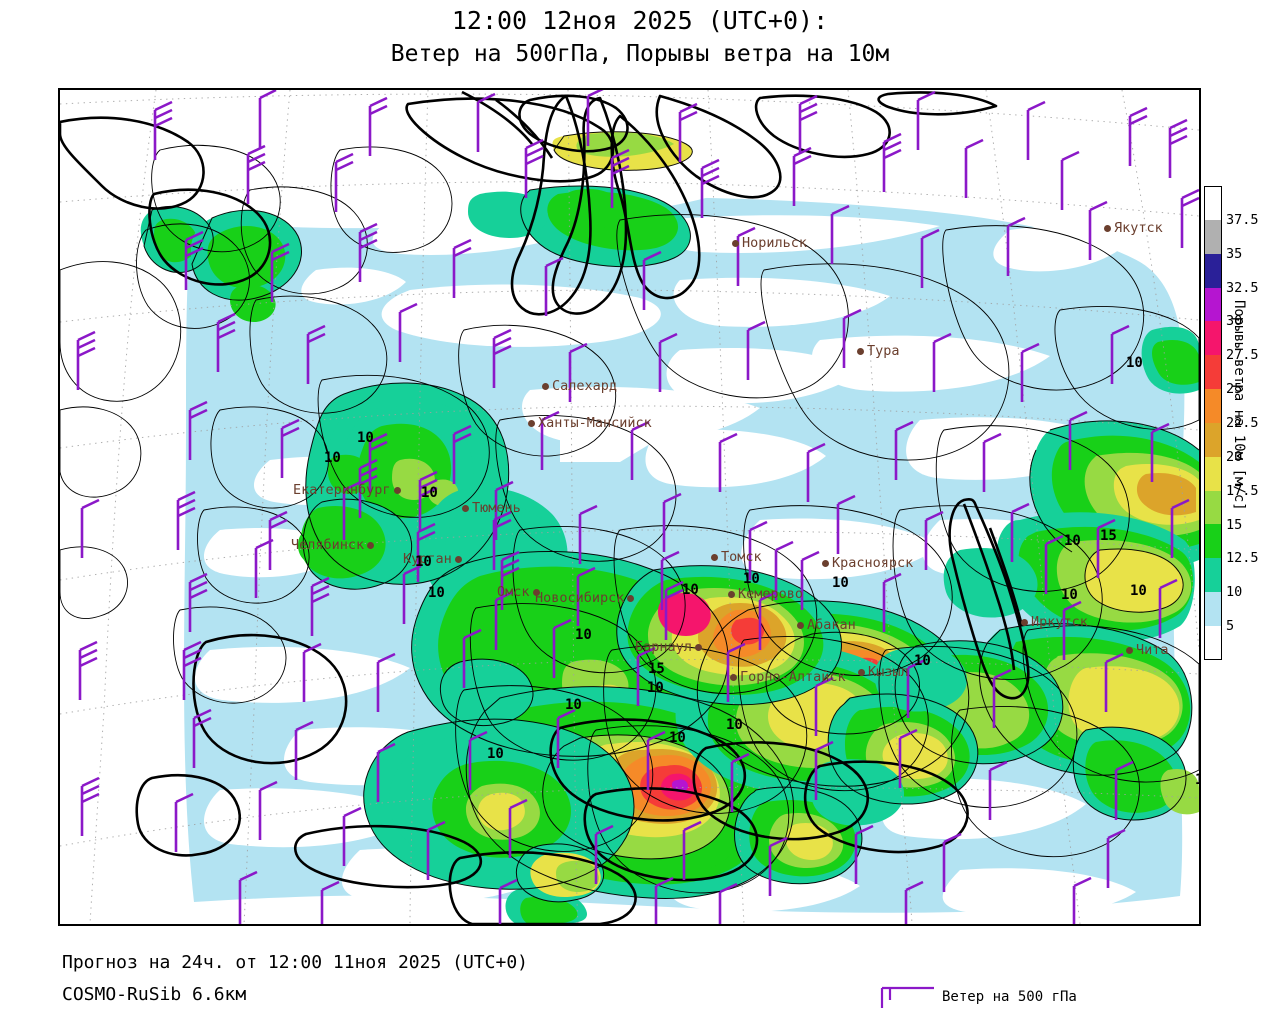  Describe the element at coordinates (1108, 536) in the screenshot. I see `contour-value-label: 15` at that location.